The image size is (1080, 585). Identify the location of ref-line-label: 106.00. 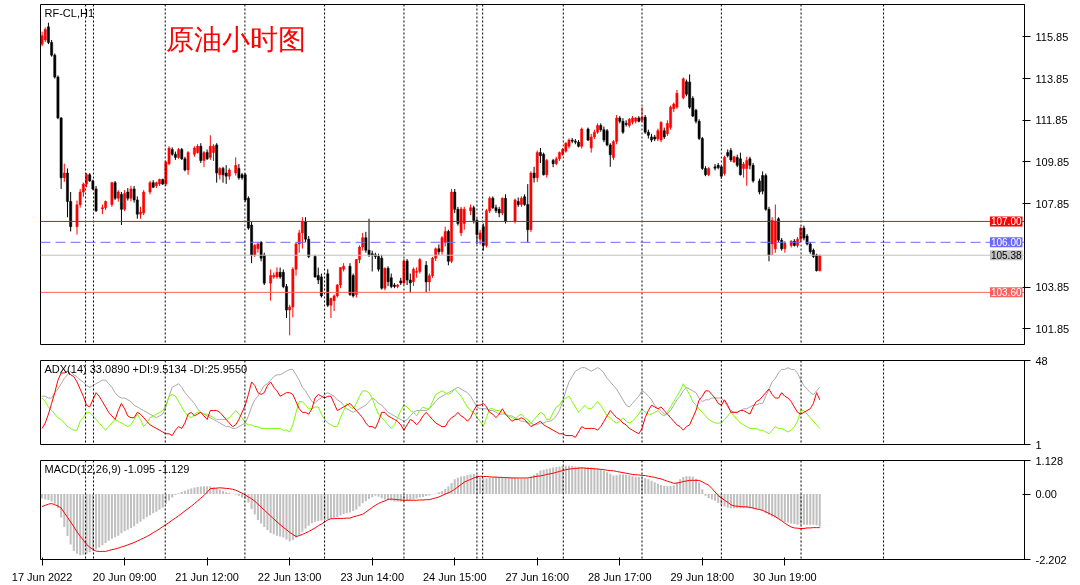
(1006, 243).